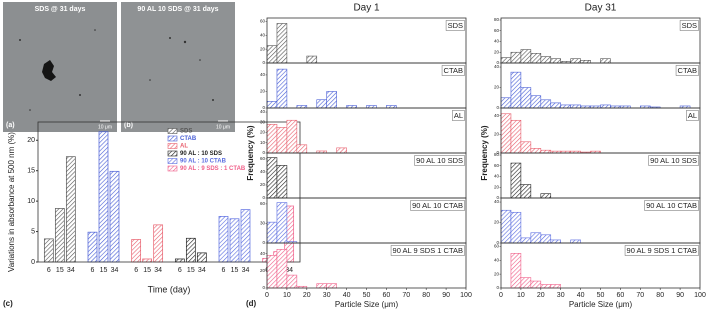 The image size is (709, 313). I want to click on x-axis-label: Time (day), so click(169, 289).